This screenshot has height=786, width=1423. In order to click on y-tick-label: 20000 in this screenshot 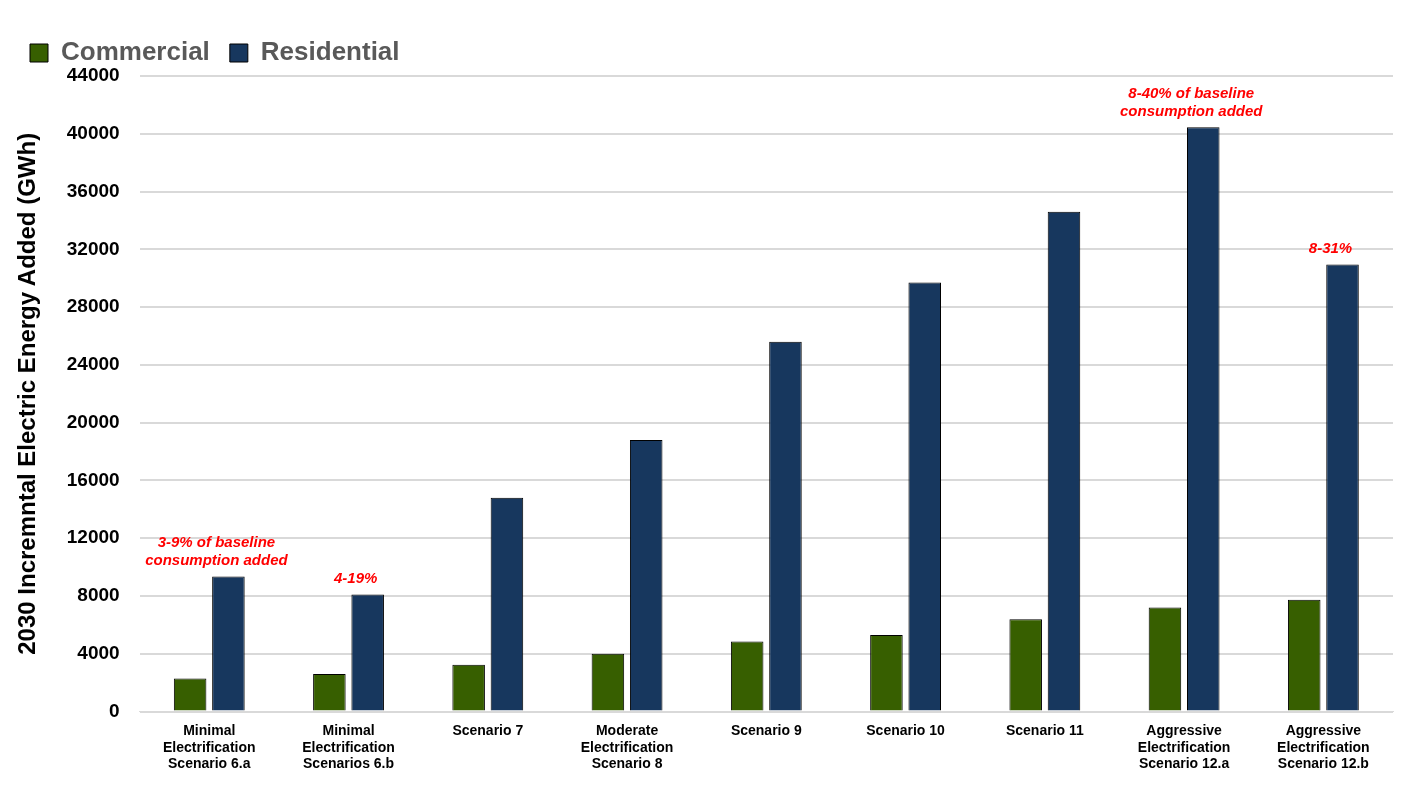, I will do `click(93, 421)`.